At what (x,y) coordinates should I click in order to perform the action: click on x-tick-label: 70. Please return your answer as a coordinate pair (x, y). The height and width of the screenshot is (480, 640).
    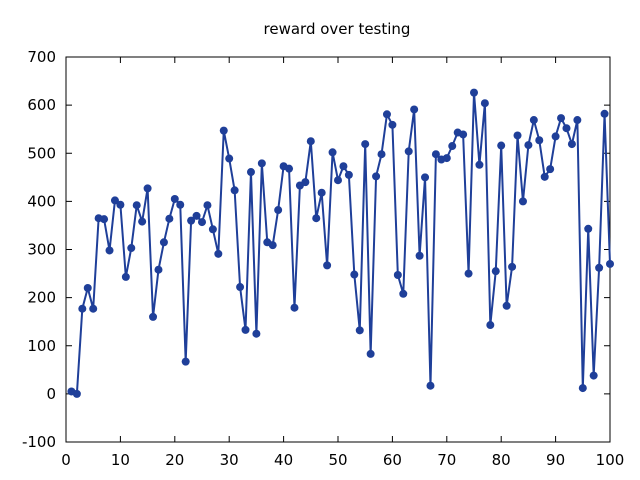
    Looking at the image, I should click on (446, 460).